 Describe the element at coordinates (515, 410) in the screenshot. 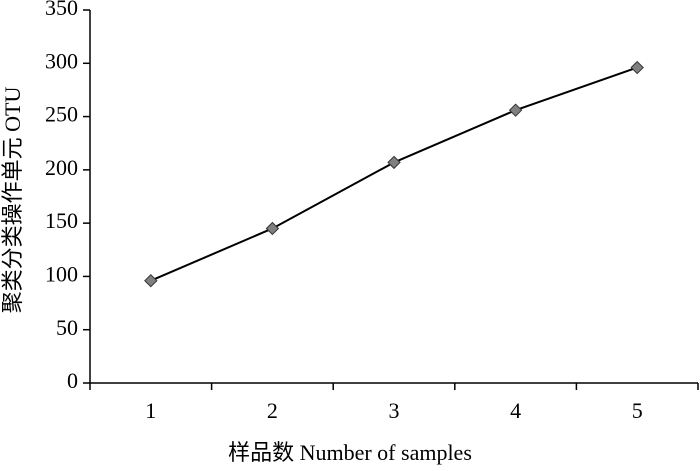

I see `x-tick-label: 4` at that location.